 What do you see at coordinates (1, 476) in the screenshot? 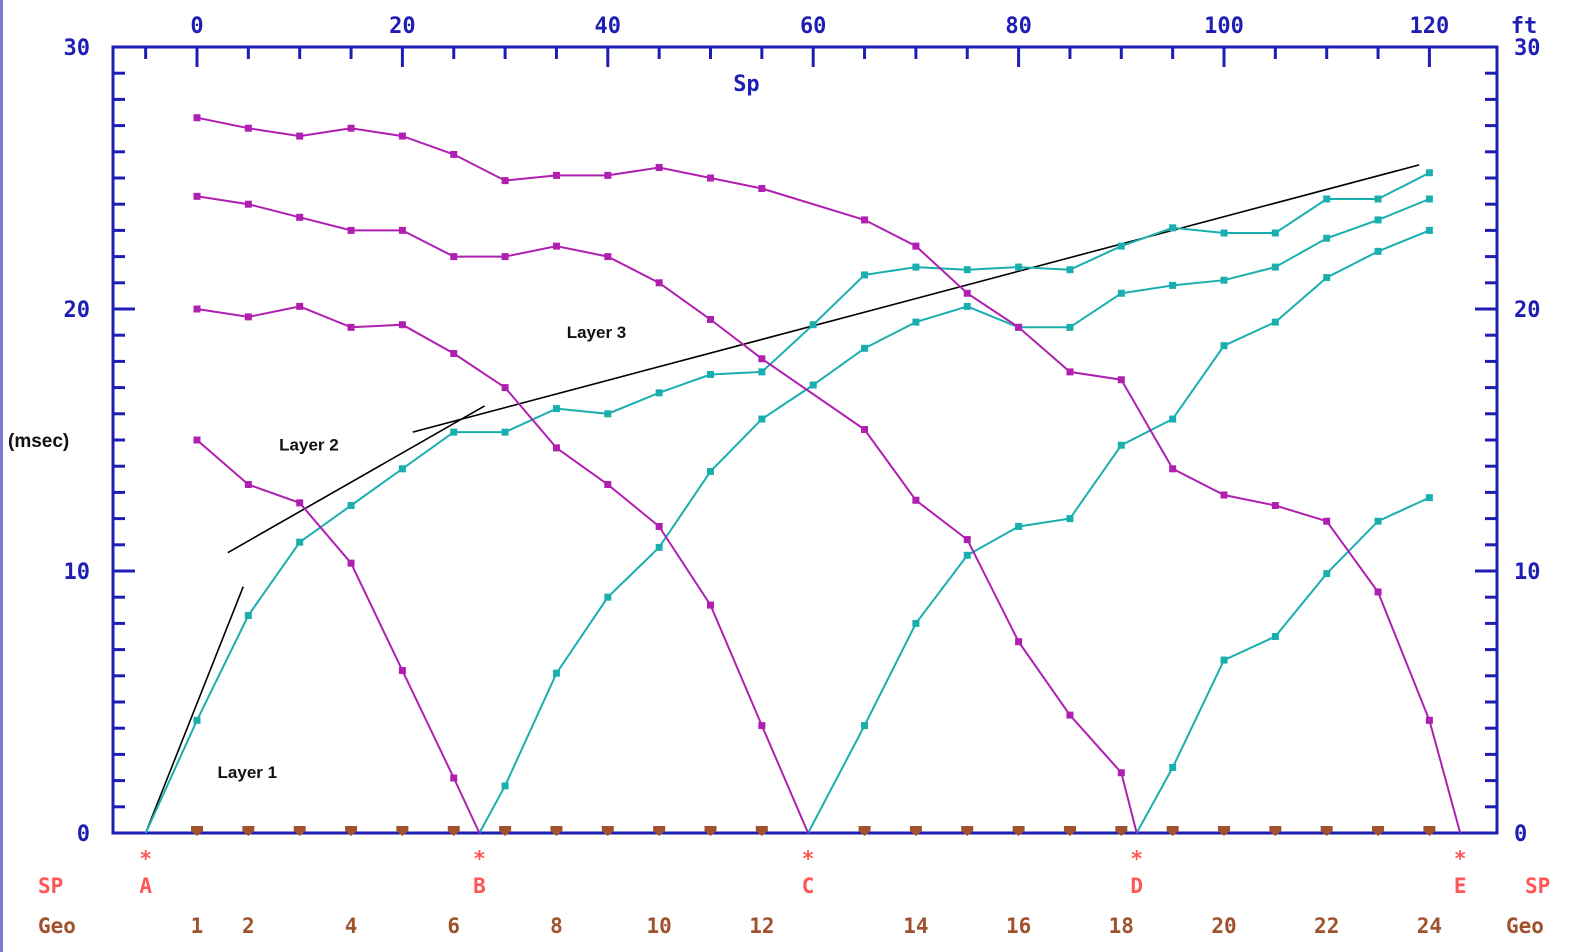
I see `left-frame-line` at bounding box center [1, 476].